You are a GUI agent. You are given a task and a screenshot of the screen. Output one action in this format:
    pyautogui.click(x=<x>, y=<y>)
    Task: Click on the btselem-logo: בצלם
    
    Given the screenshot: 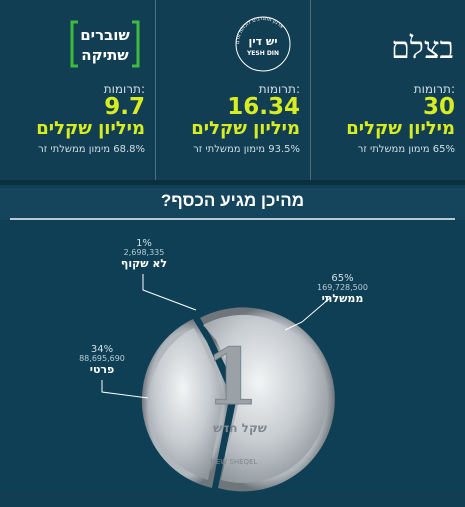 What is the action you would take?
    pyautogui.click(x=422, y=48)
    